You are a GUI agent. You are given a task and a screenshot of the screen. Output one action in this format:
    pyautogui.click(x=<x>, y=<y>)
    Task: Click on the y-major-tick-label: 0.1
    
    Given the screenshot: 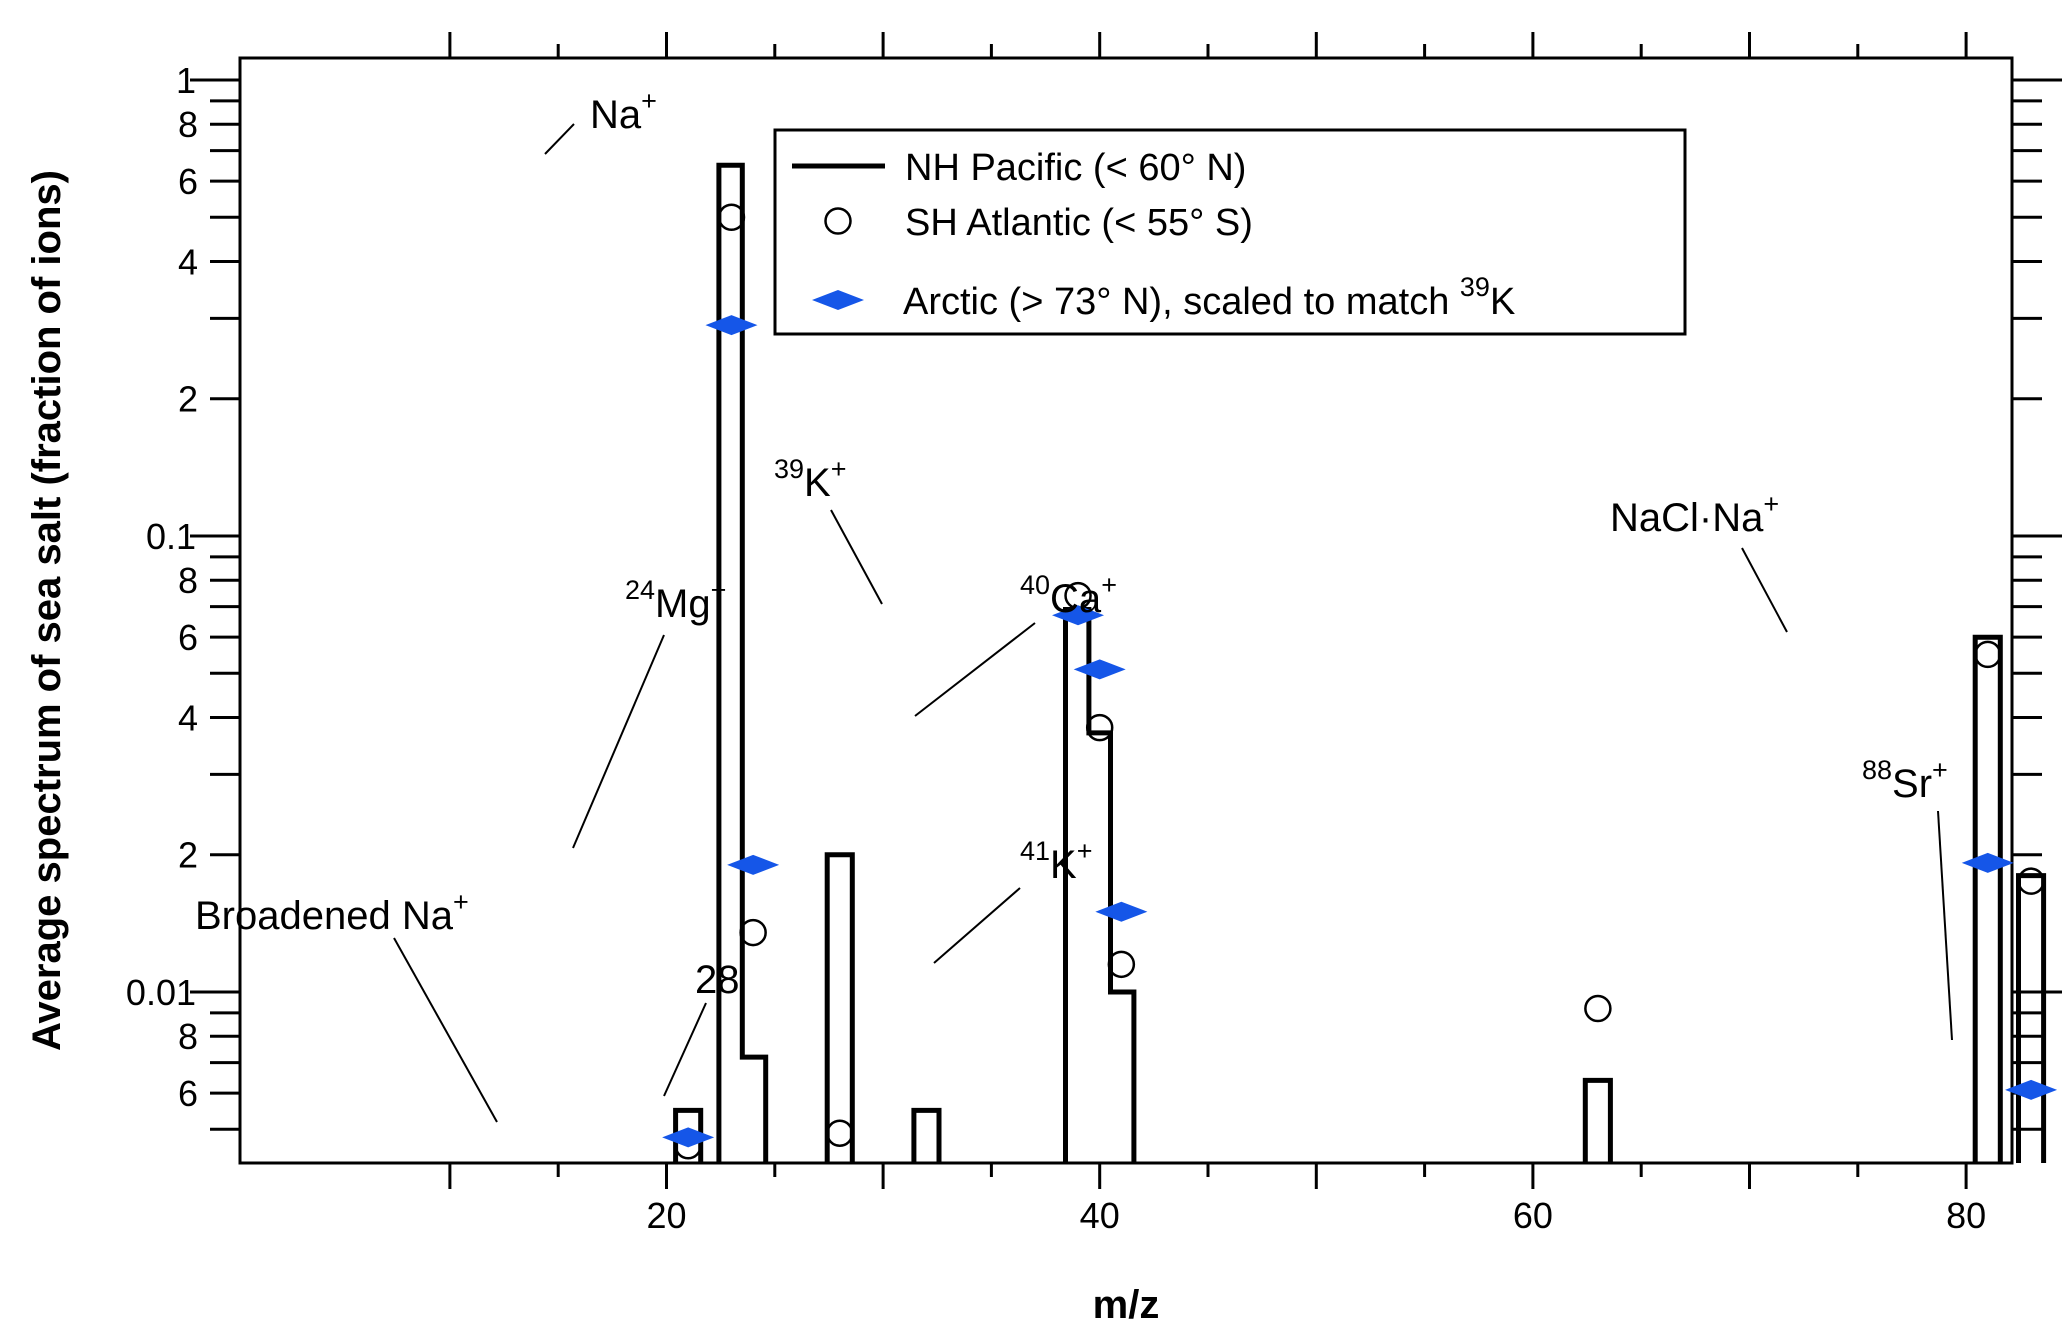 What is the action you would take?
    pyautogui.click(x=171, y=536)
    